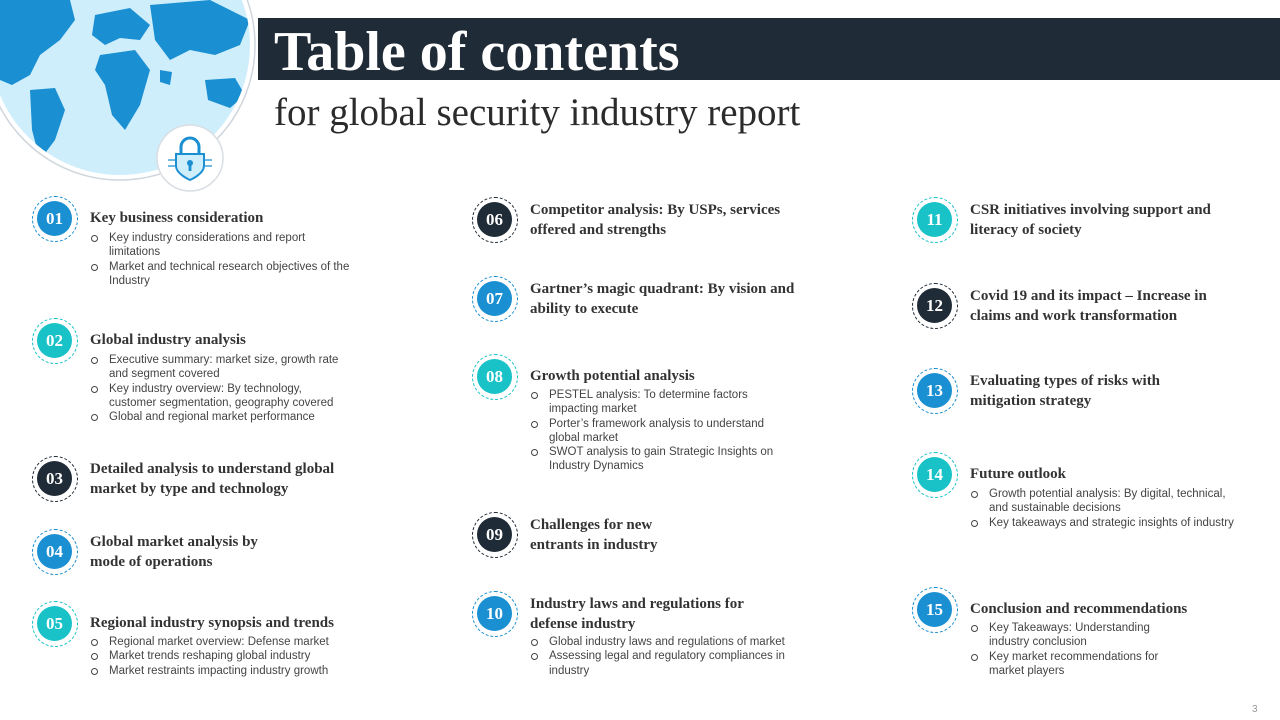  Describe the element at coordinates (495, 220) in the screenshot. I see `item-number-badge: 06` at that location.